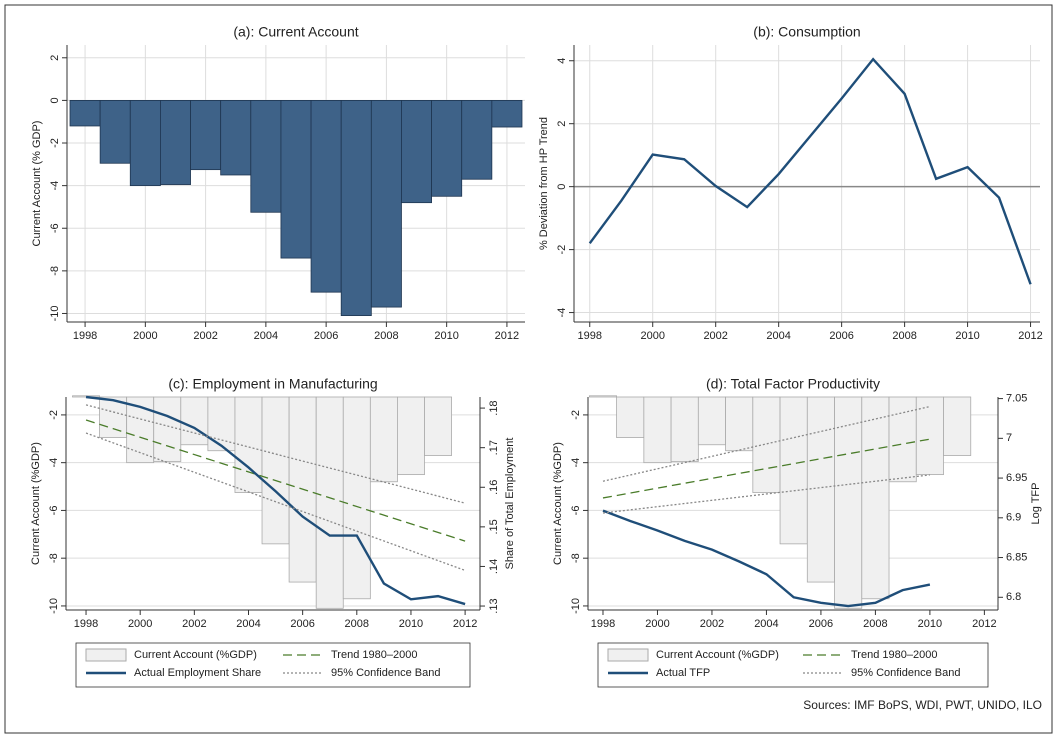  What do you see at coordinates (1016, 478) in the screenshot?
I see `y2-tick-label: 6.95` at bounding box center [1016, 478].